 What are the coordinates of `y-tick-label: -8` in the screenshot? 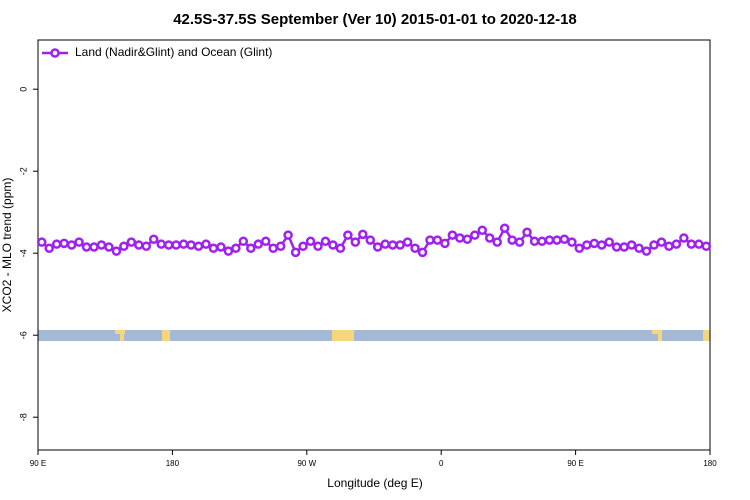 It's located at (23, 417).